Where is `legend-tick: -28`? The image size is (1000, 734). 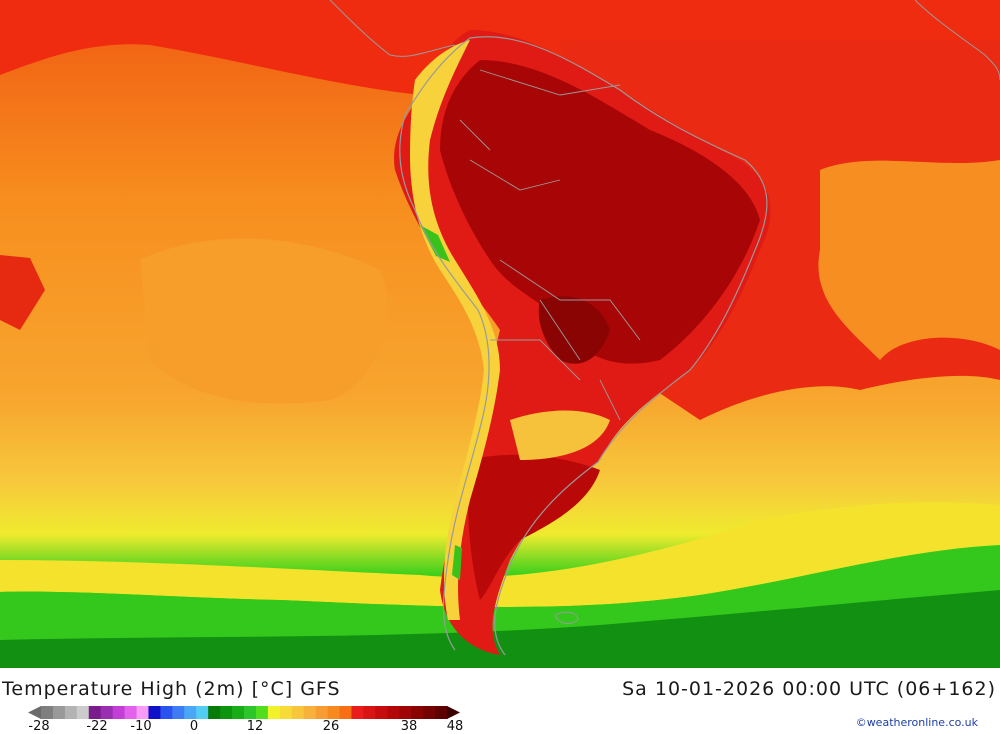 legend-tick: -28 is located at coordinates (39, 726).